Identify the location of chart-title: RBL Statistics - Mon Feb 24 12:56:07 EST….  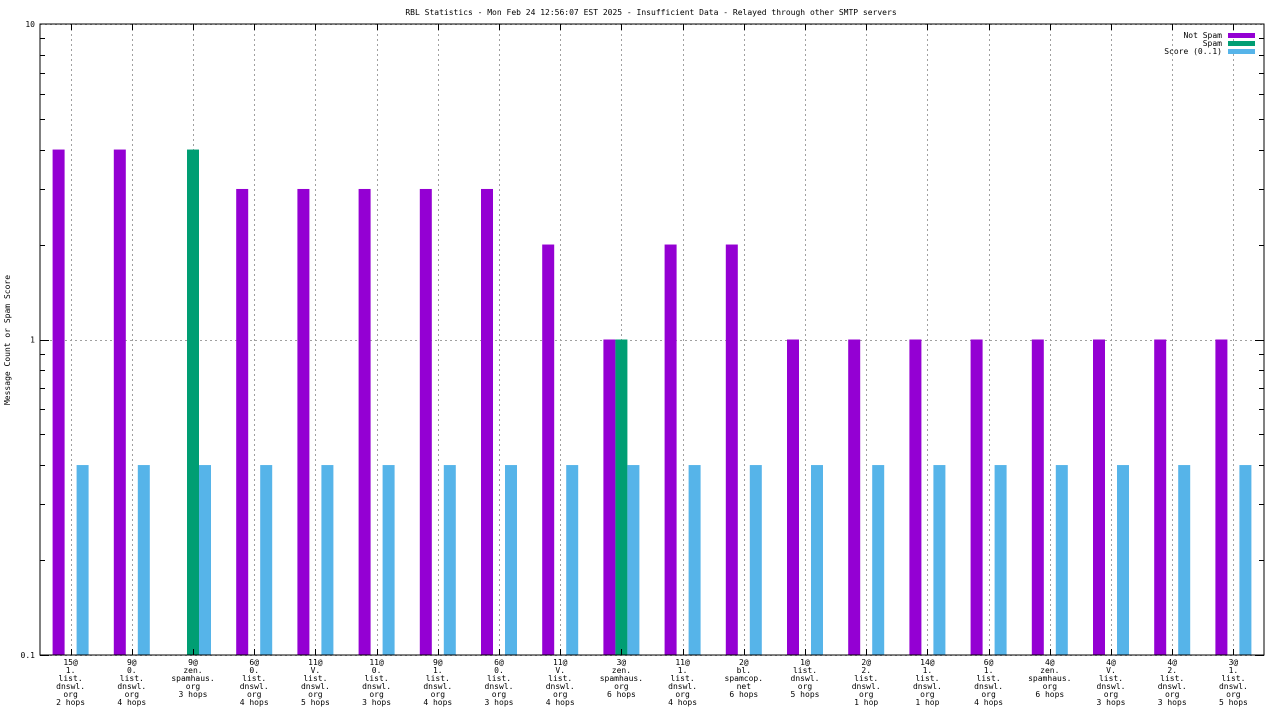
(650, 12).